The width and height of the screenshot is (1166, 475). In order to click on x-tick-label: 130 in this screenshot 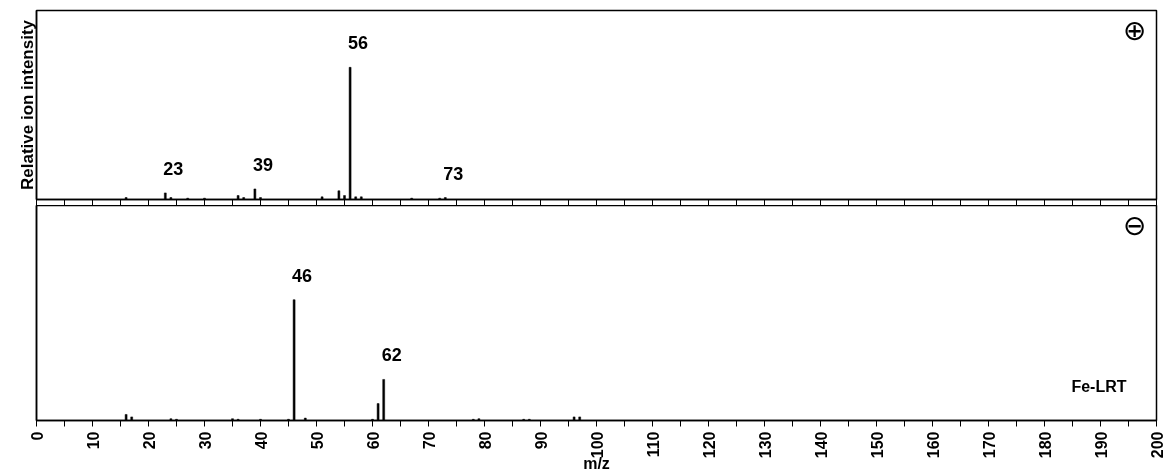, I will do `click(765, 445)`.